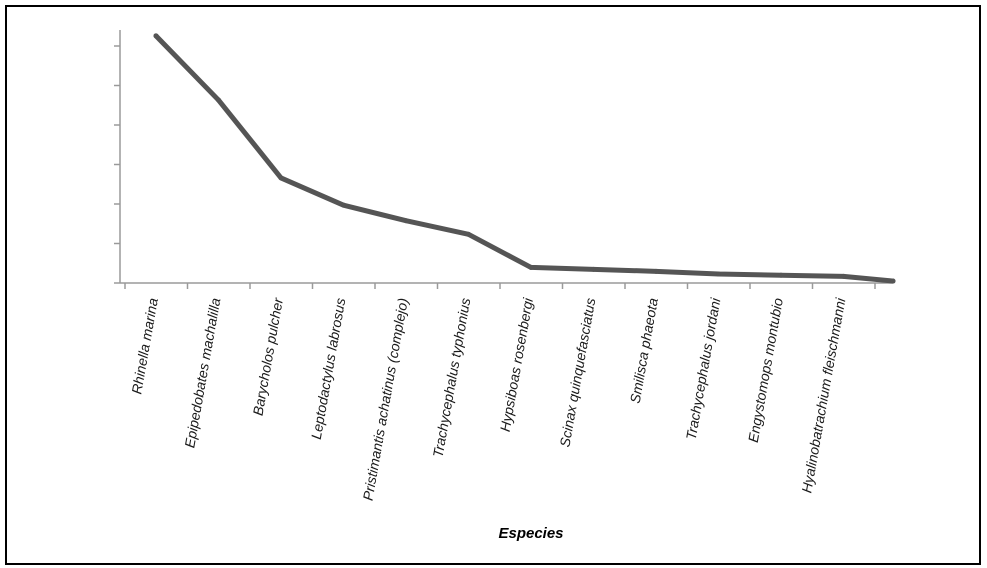  What do you see at coordinates (328, 369) in the screenshot?
I see `category-label: Leptodactylus labrosus` at bounding box center [328, 369].